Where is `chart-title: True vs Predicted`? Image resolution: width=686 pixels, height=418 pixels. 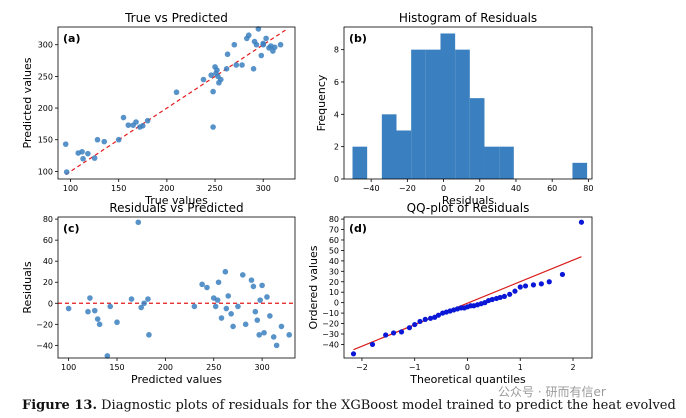 chart-title: True vs Predicted is located at coordinates (176, 18).